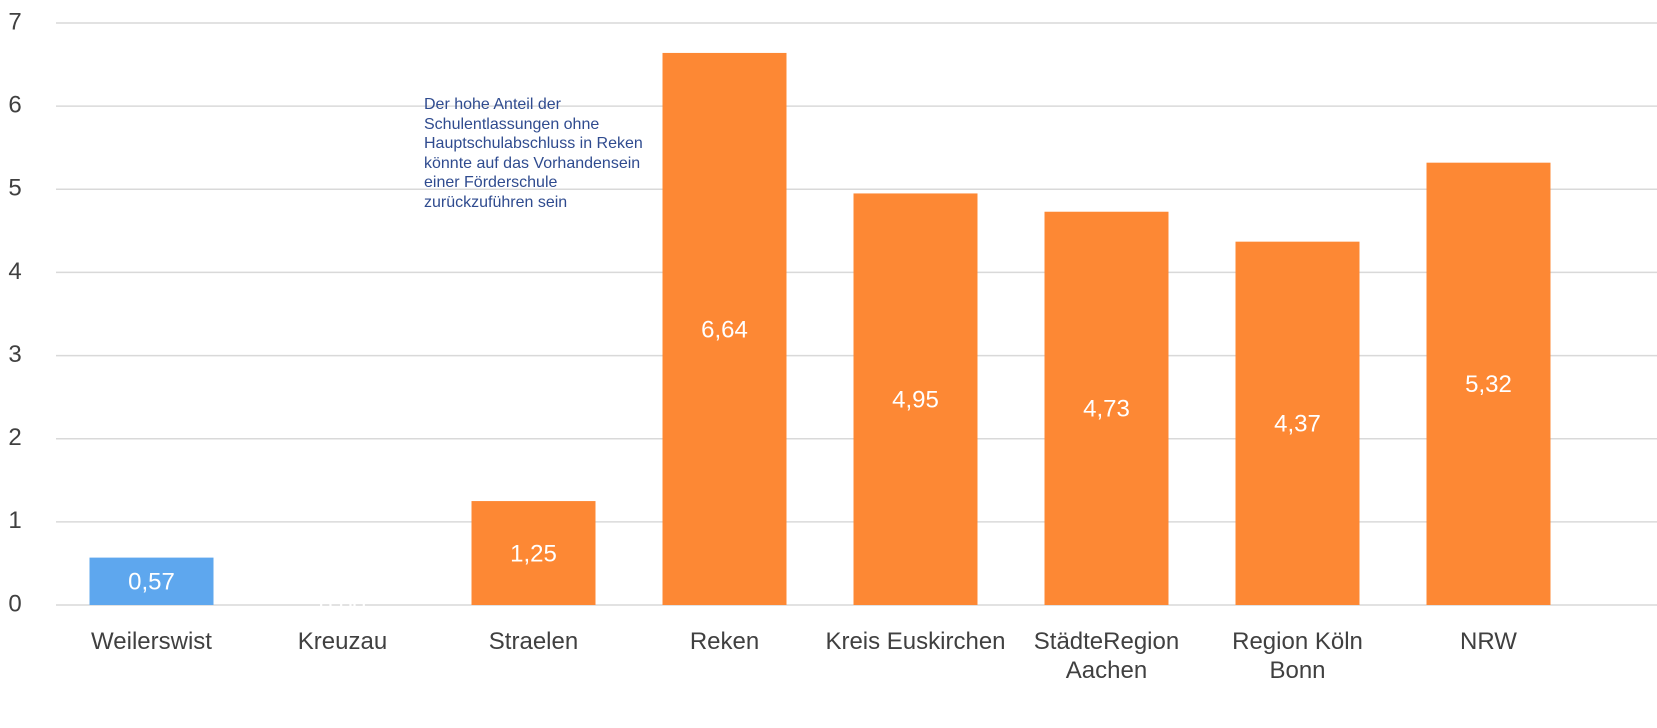  Describe the element at coordinates (14, 354) in the screenshot. I see `y-tick-label: 3` at that location.